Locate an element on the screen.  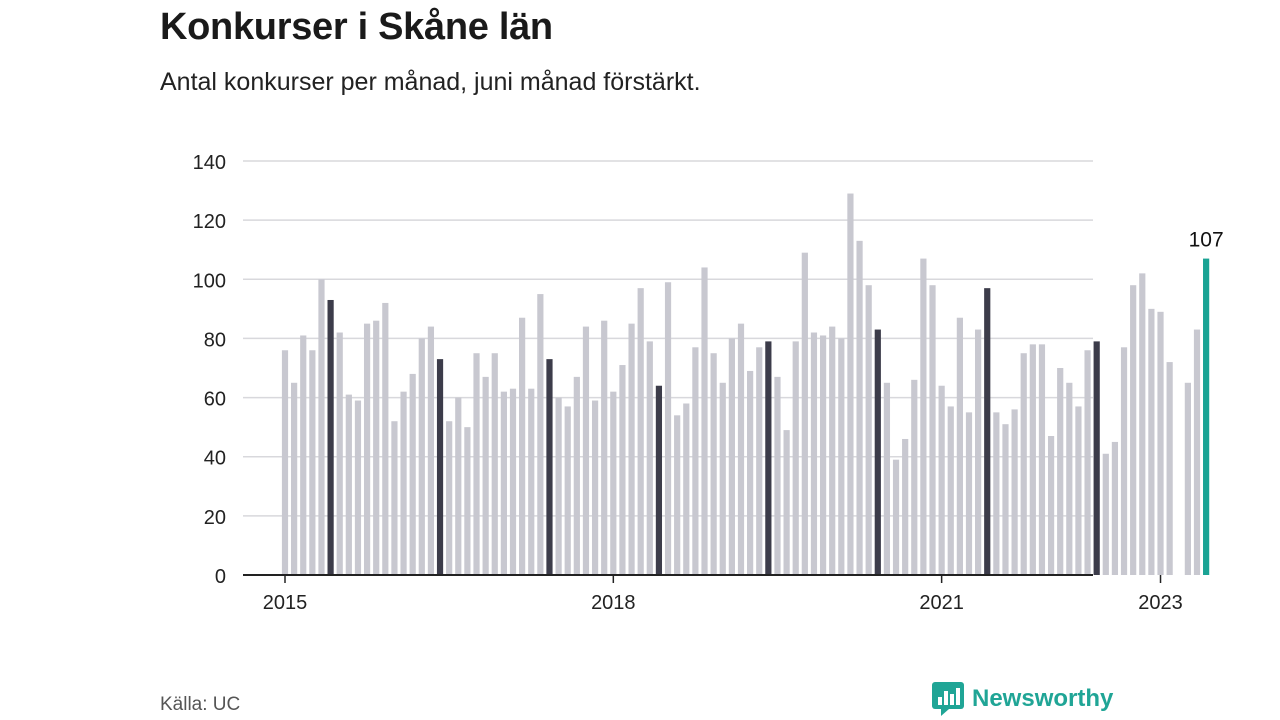
chart-title: Konkurser i Skåne län is located at coordinates (356, 27).